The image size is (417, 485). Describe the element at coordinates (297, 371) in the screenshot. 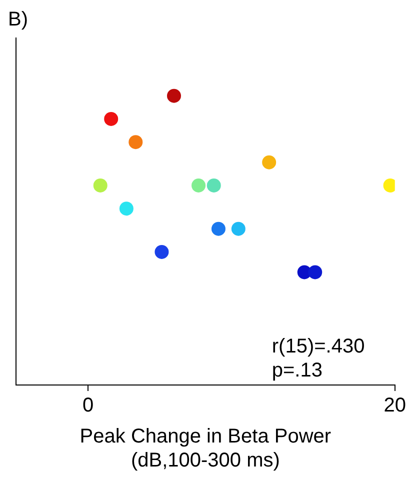

I see `annotation: p=.13` at that location.